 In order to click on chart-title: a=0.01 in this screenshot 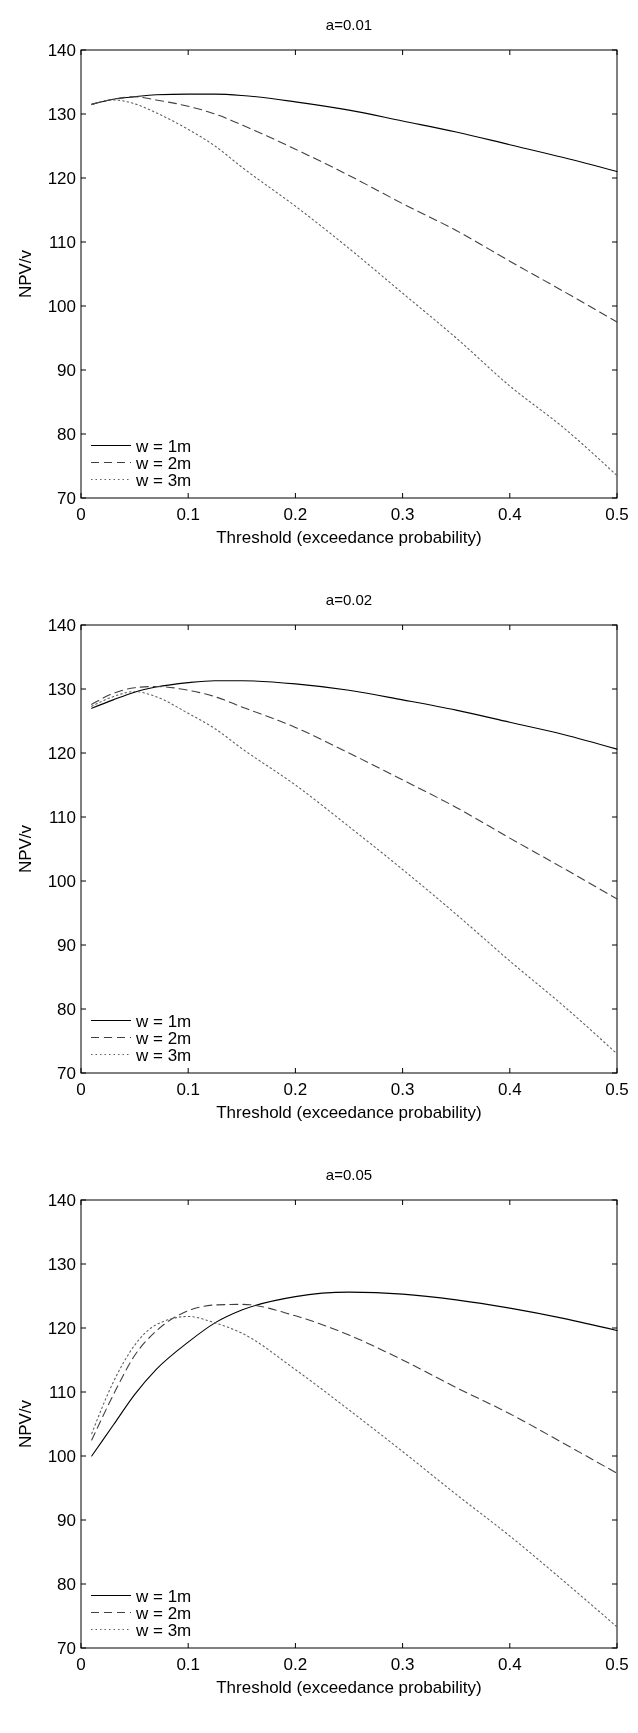, I will do `click(349, 24)`.